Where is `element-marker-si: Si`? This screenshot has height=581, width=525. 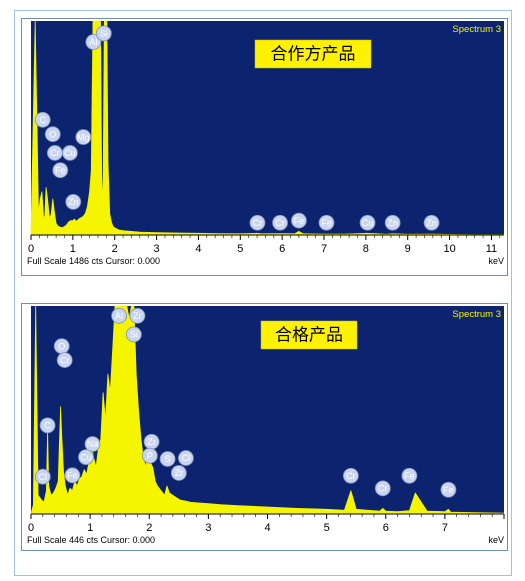 element-marker-si: Si is located at coordinates (103, 33).